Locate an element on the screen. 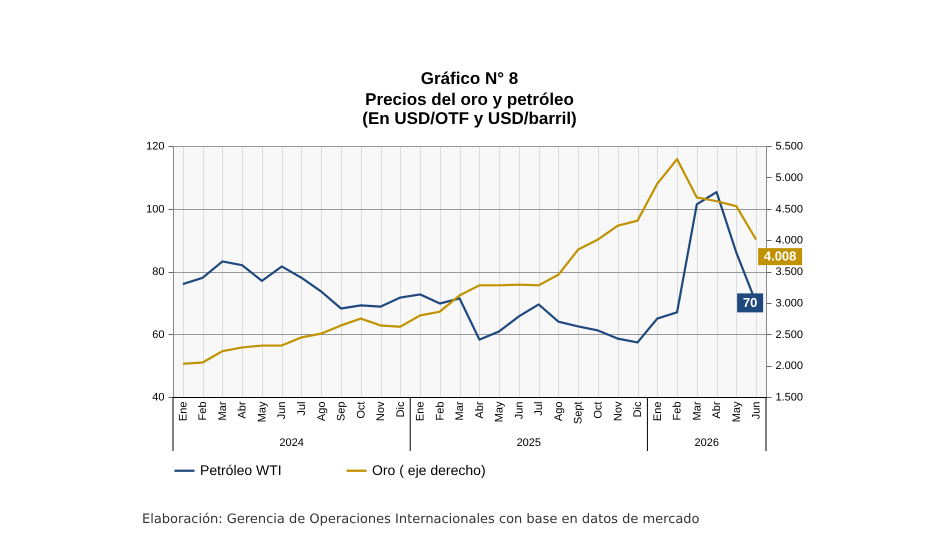 The height and width of the screenshot is (544, 930). text: 2025 is located at coordinates (529, 443).